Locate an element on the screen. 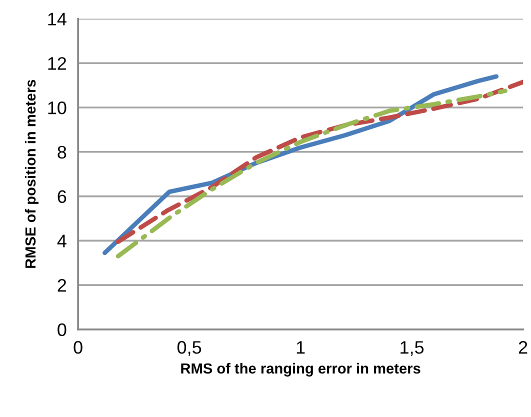 This screenshot has height=417, width=531. x-tick-label: 1,5 is located at coordinates (412, 348).